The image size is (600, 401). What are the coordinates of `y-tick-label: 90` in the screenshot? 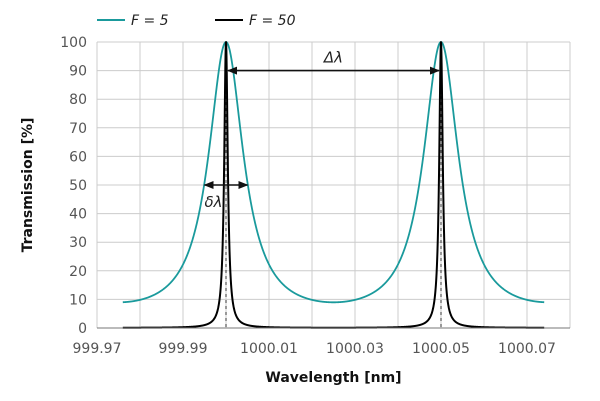 It's located at (78, 72).